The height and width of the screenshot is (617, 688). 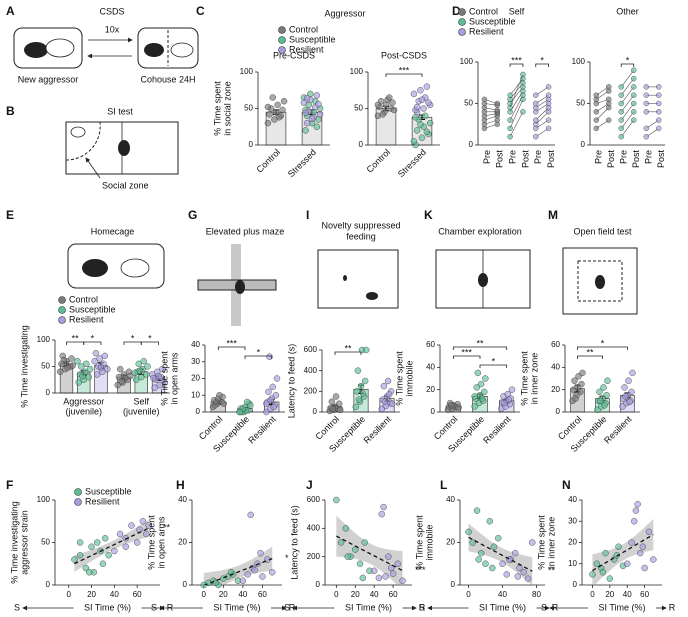 I want to click on x-tick-label: Control, so click(x=379, y=161).